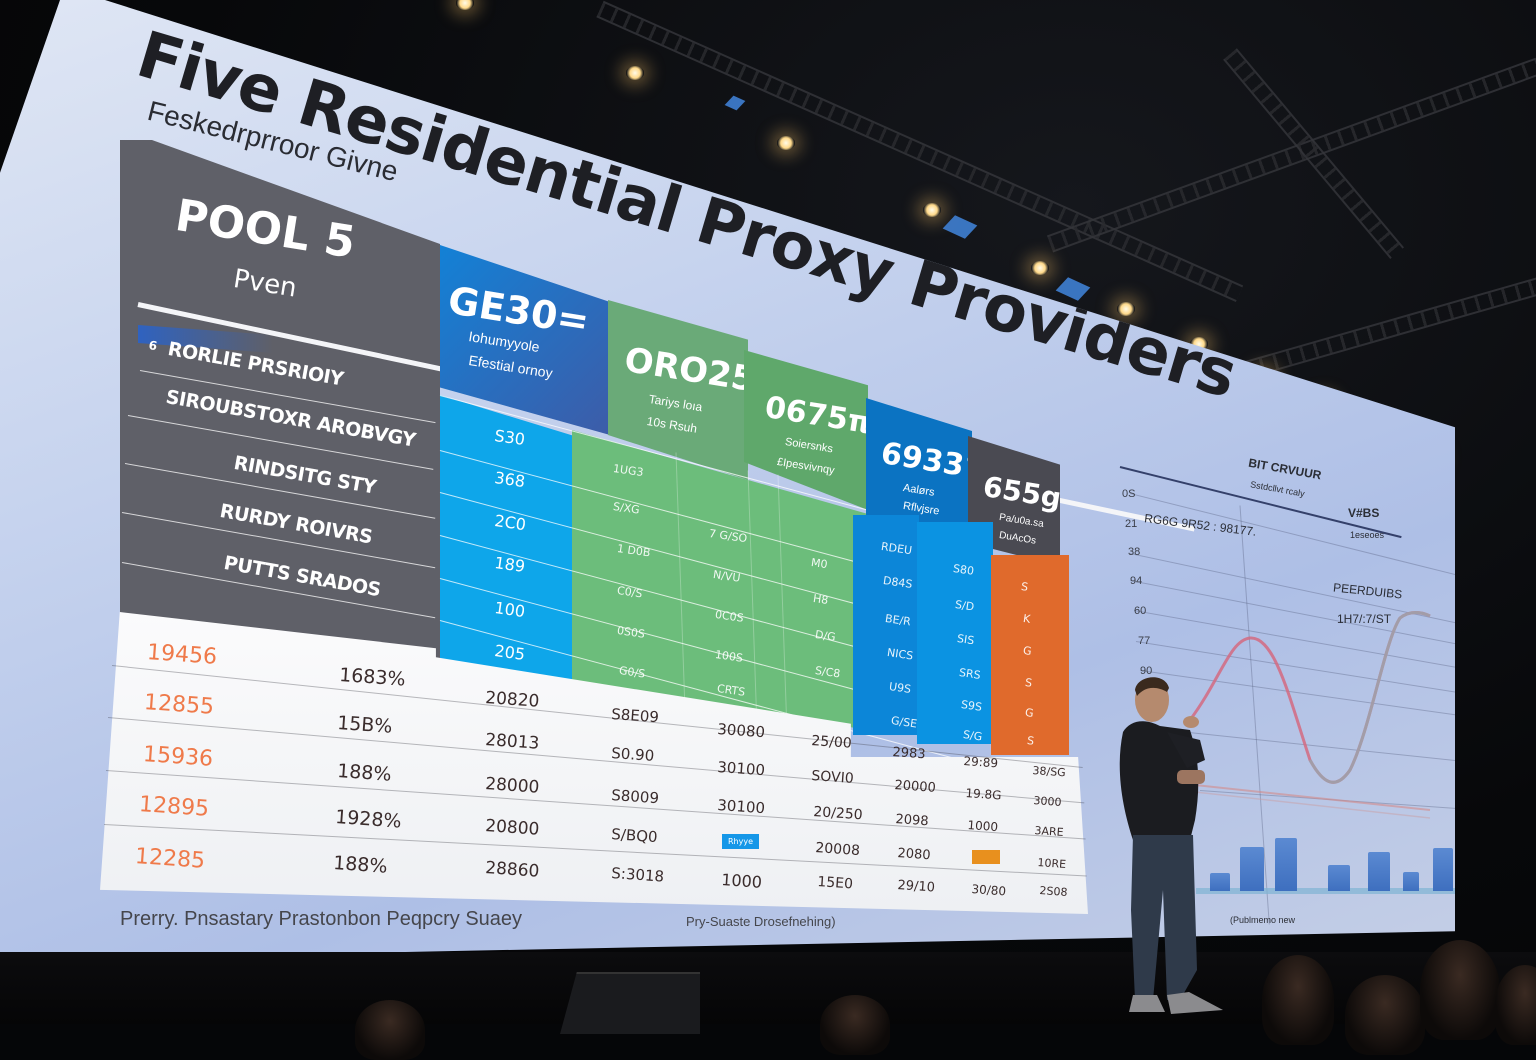 The width and height of the screenshot is (1536, 1060). I want to click on table-cell: 3000, so click(1047, 801).